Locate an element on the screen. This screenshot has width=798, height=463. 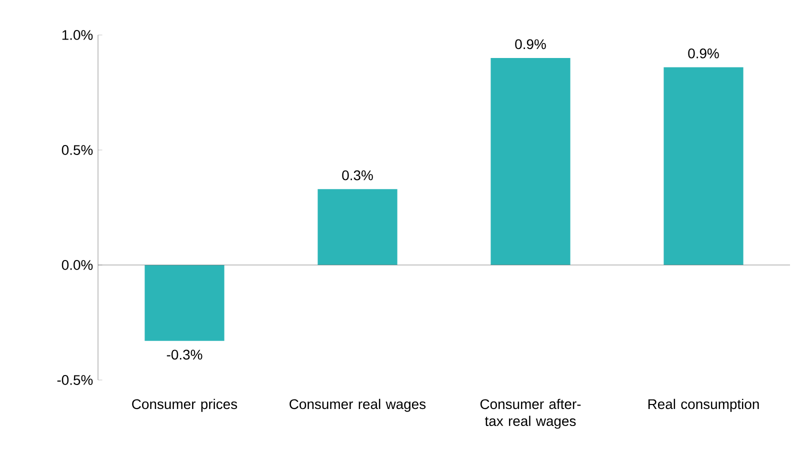
y-tick-label: 0.0% is located at coordinates (77, 265).